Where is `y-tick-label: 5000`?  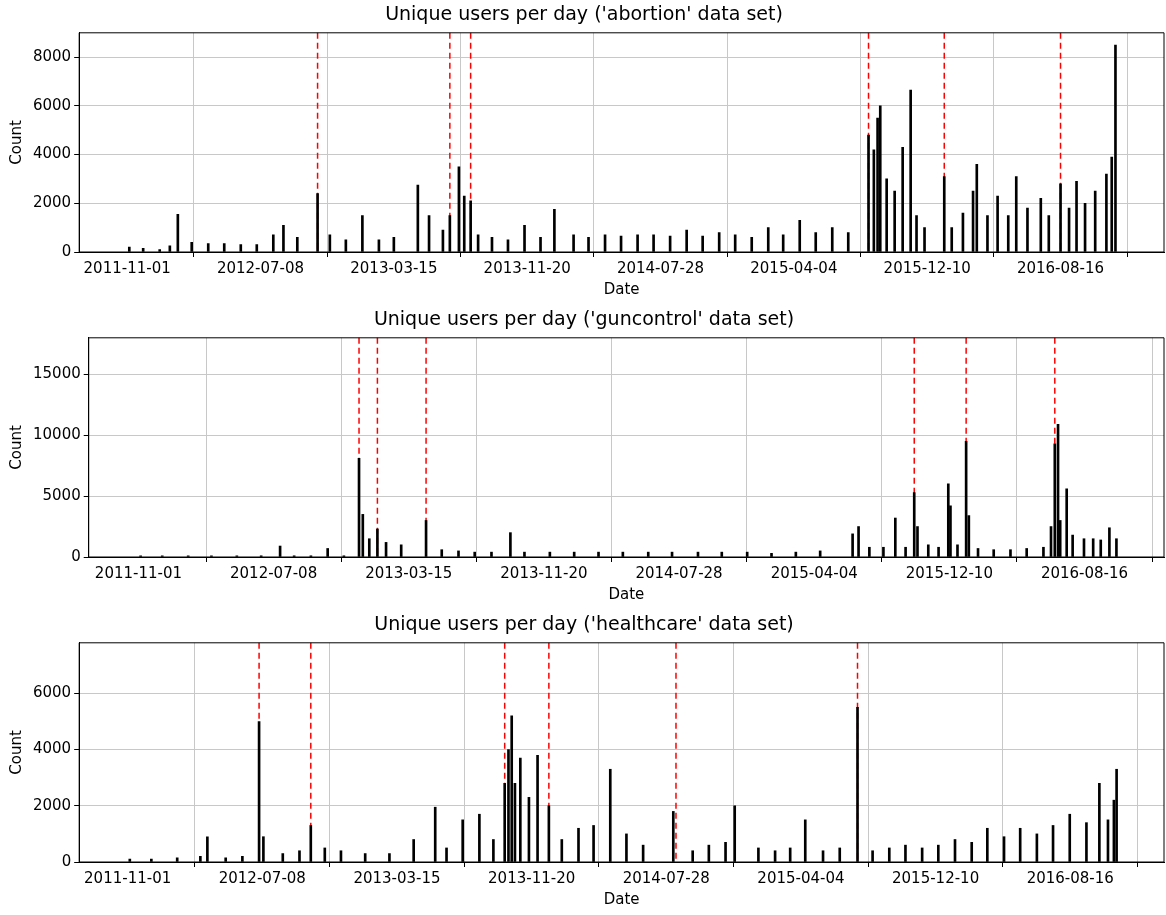
y-tick-label: 5000 is located at coordinates (61, 495).